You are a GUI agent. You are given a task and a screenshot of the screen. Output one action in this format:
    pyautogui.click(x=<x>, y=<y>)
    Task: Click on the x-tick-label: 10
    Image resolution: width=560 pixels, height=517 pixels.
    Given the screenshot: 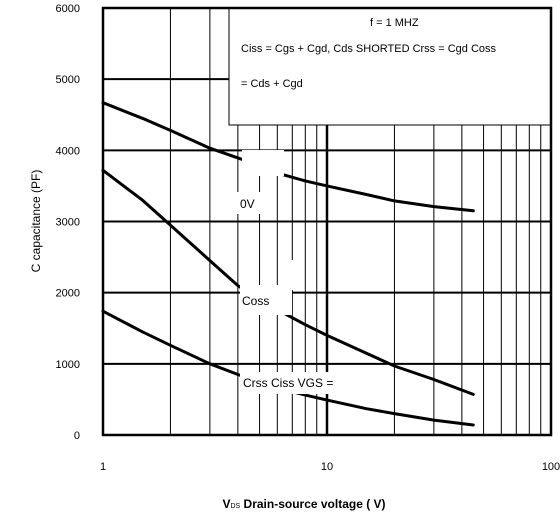 What is the action you would take?
    pyautogui.click(x=327, y=467)
    